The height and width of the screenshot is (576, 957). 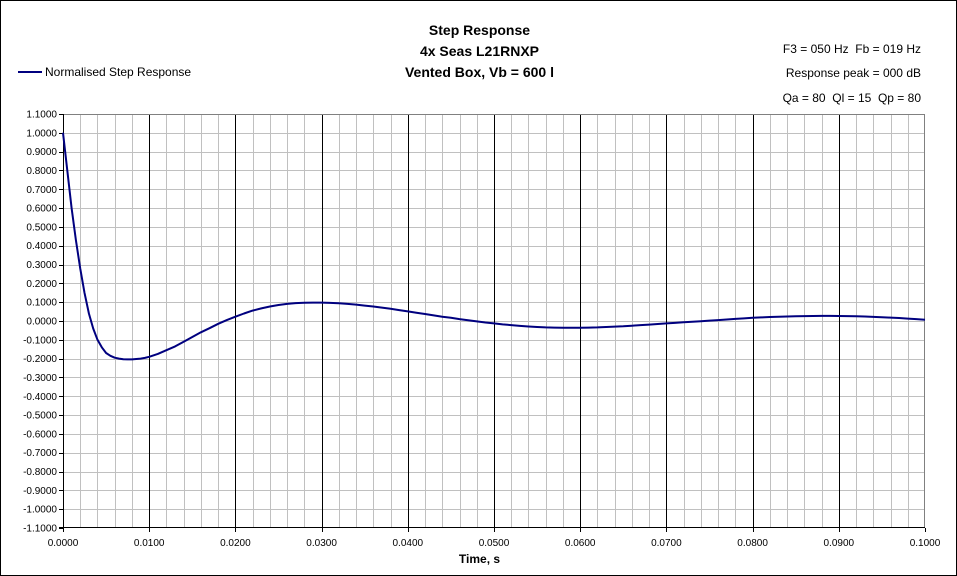 What do you see at coordinates (41, 284) in the screenshot?
I see `y-tick-label: 0.2000` at bounding box center [41, 284].